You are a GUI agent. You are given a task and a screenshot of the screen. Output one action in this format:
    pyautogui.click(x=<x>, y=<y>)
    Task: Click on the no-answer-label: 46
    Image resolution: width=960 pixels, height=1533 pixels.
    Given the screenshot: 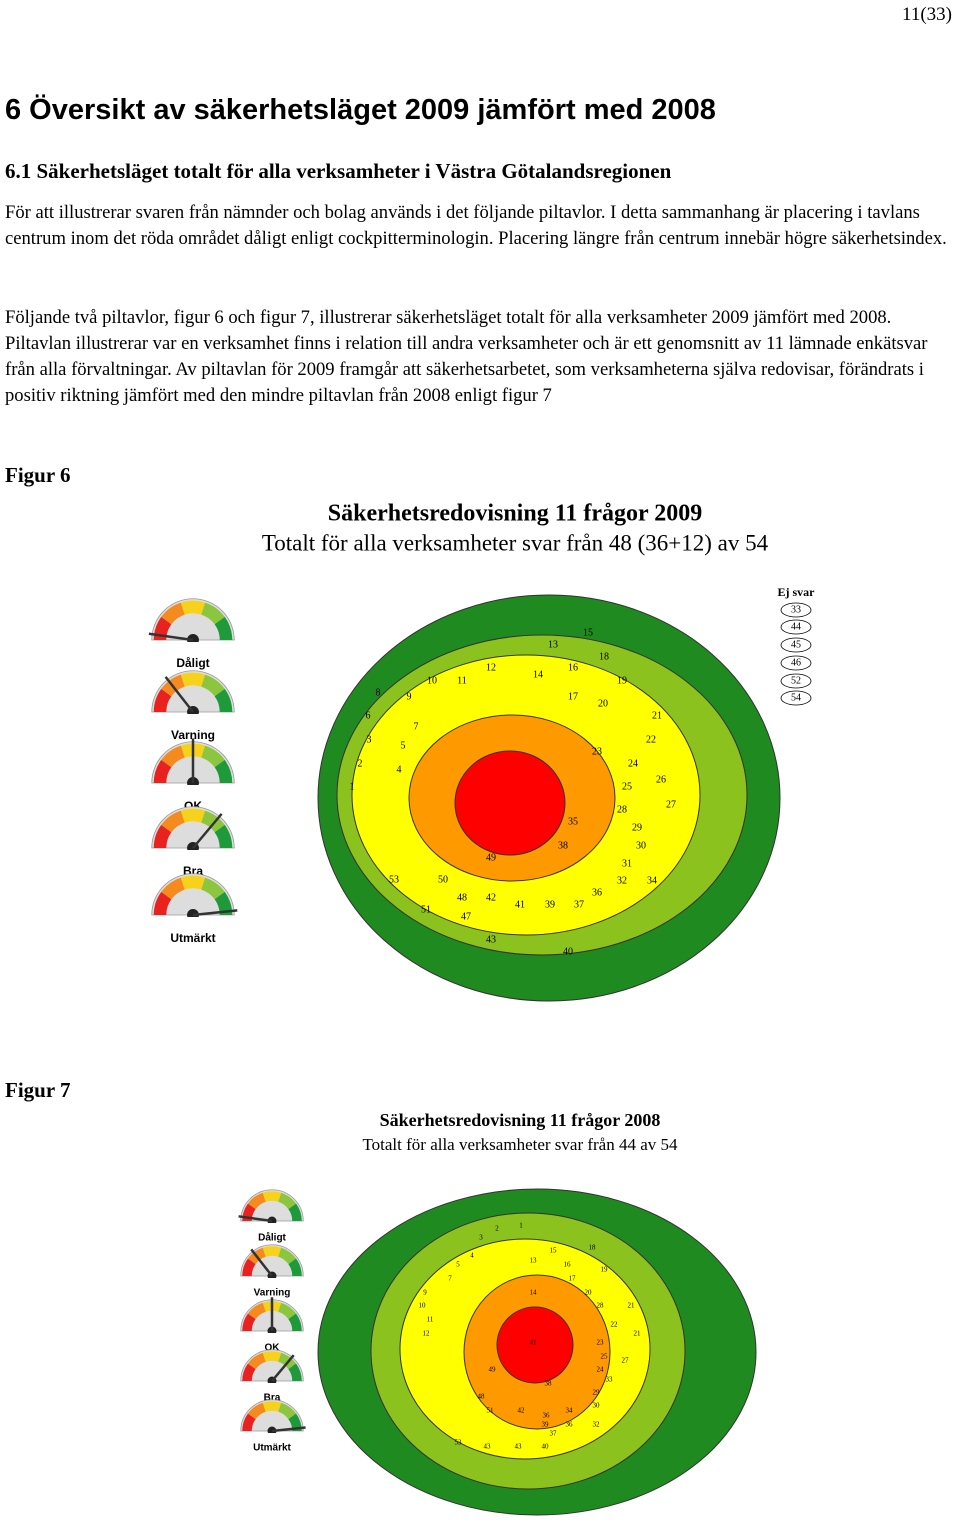 What is the action you would take?
    pyautogui.click(x=796, y=662)
    